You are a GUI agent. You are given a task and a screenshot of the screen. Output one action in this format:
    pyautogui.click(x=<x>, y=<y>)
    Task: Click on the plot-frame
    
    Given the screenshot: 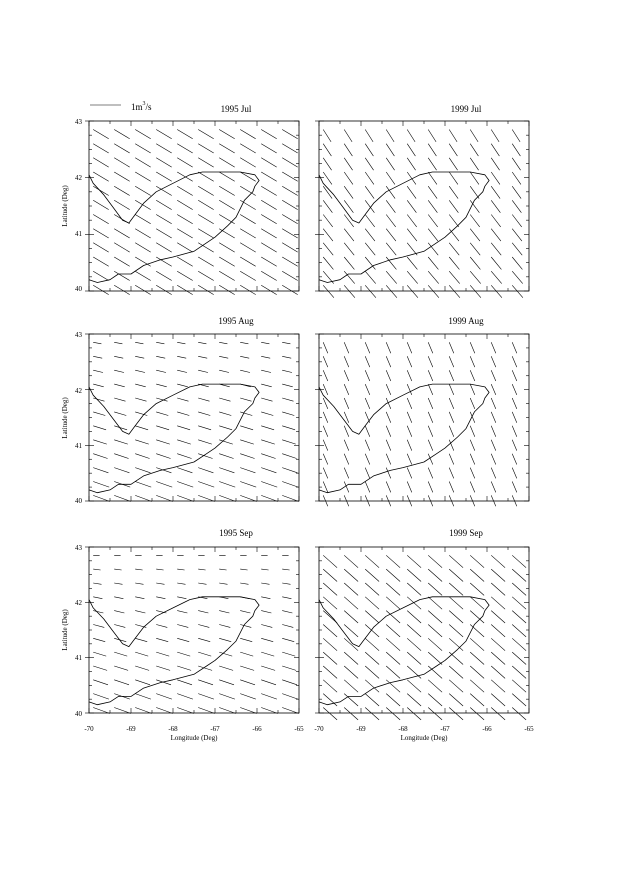 What is the action you would take?
    pyautogui.click(x=194, y=630)
    